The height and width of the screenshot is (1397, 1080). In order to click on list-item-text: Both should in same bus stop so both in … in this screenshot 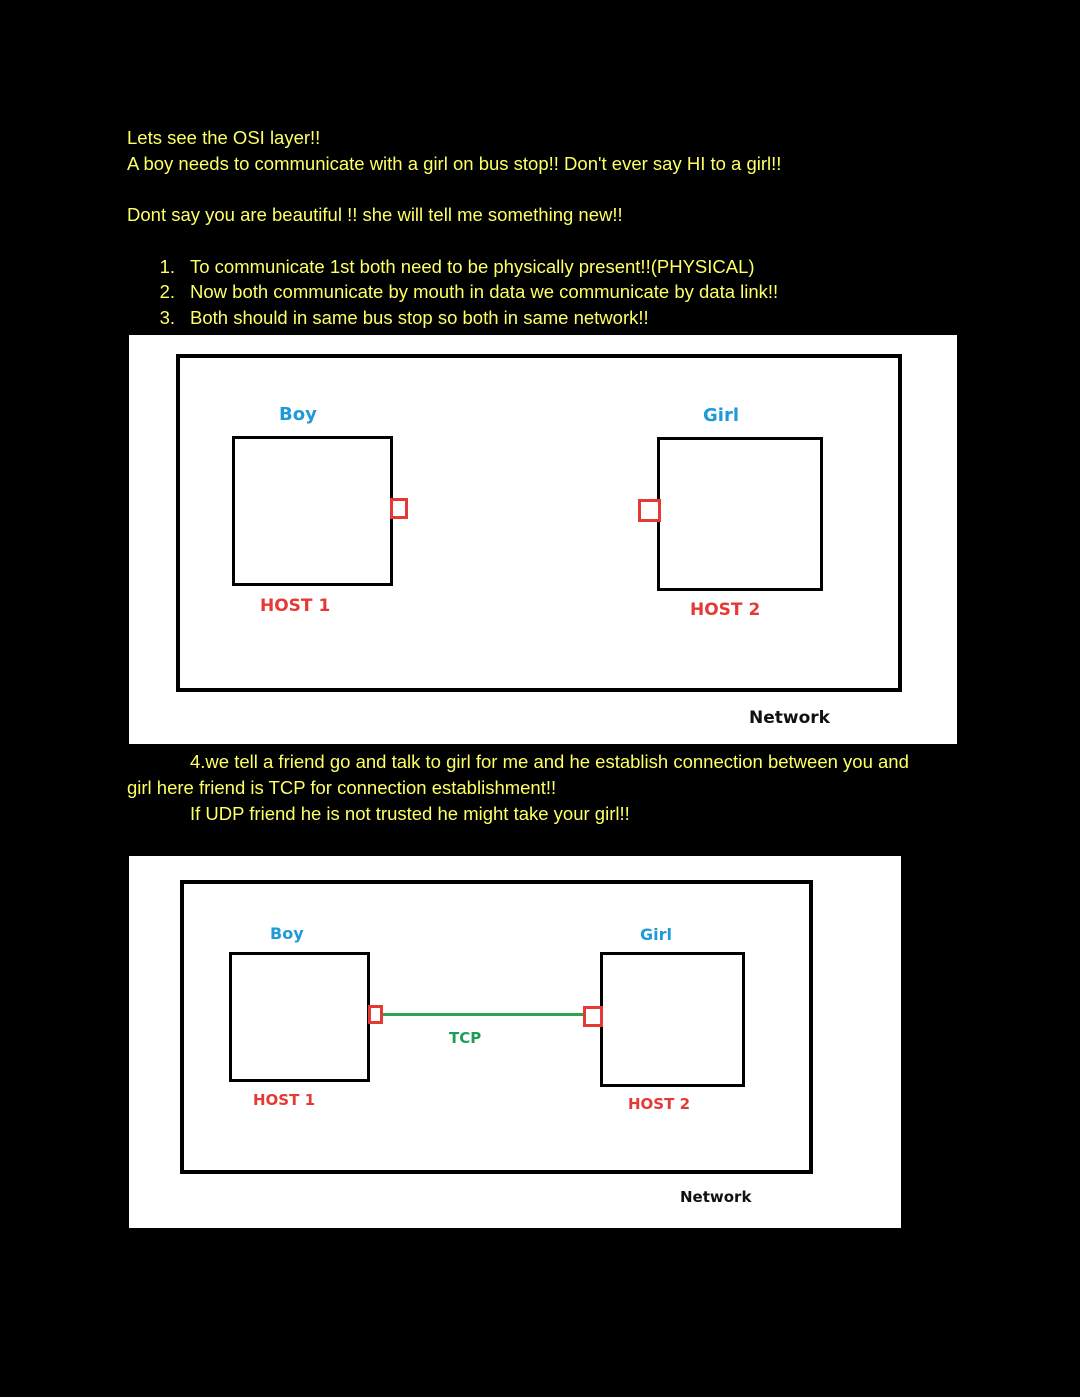, I will do `click(419, 317)`.